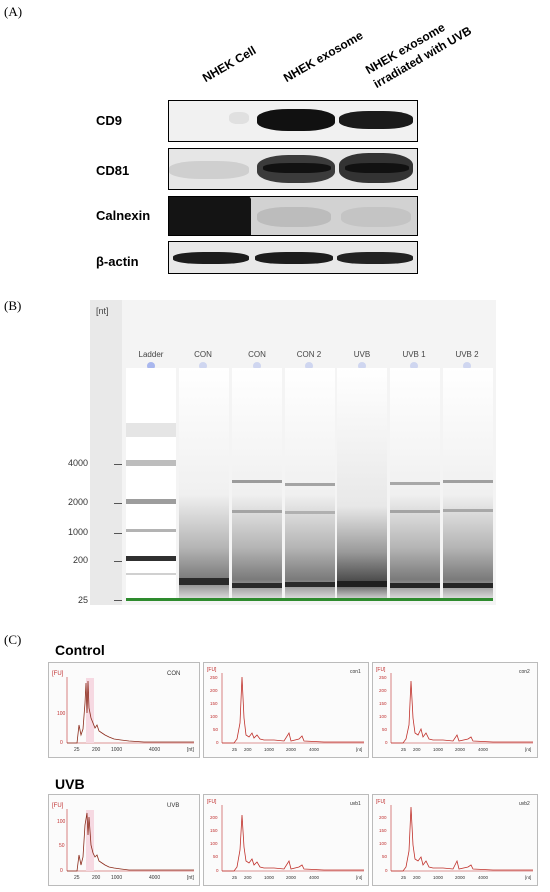 This screenshot has height=892, width=550. Describe the element at coordinates (77, 502) in the screenshot. I see `tick-label-2000: 2000` at that location.